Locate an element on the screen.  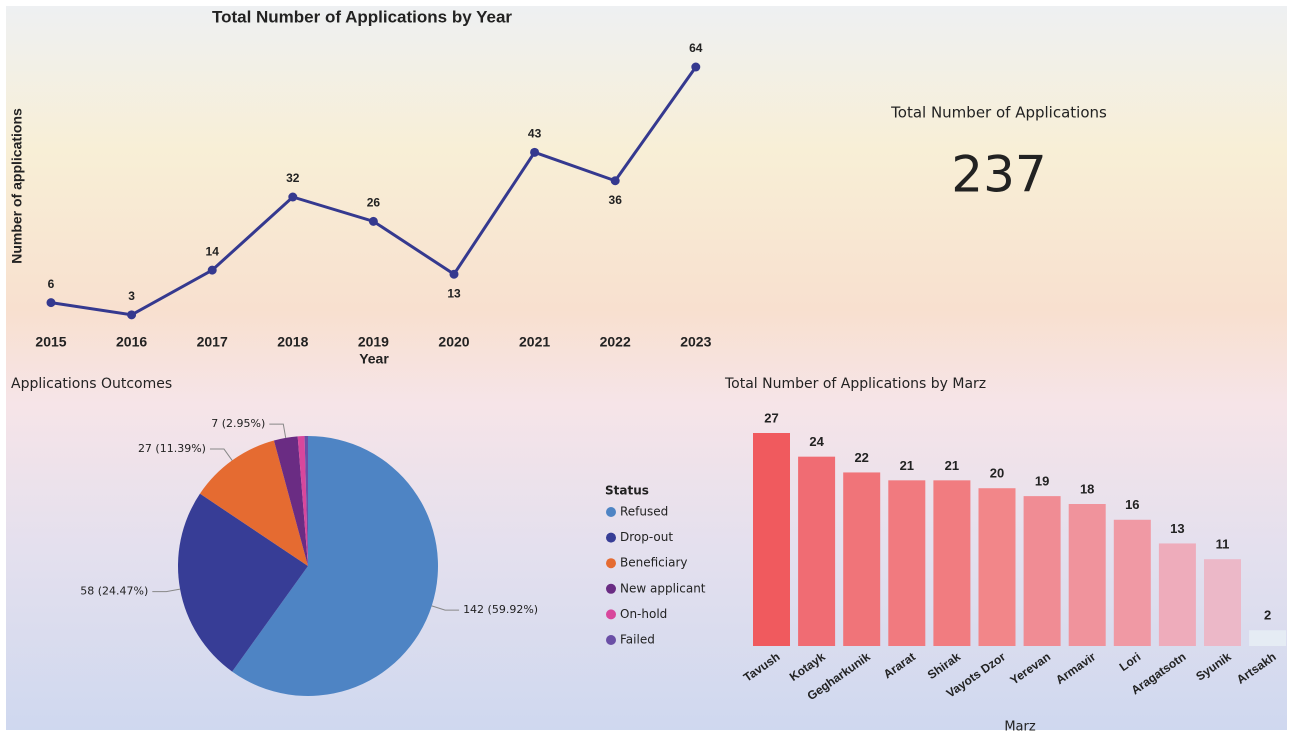
y-axis-title: Number of applications is located at coordinates (17, 186).